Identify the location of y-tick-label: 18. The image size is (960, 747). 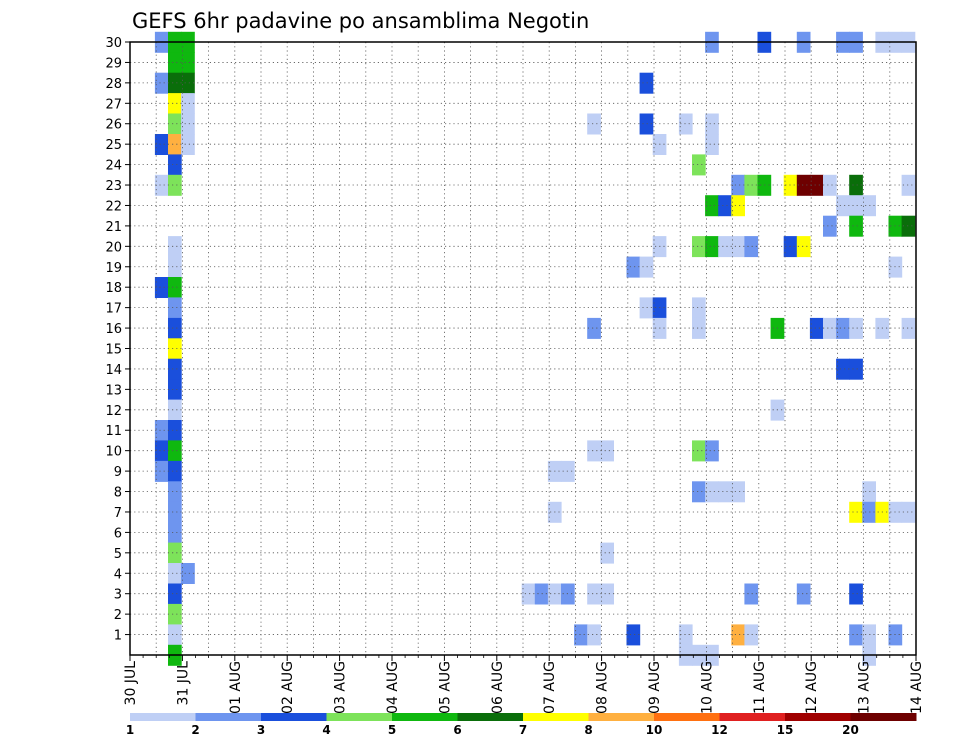
(113, 288).